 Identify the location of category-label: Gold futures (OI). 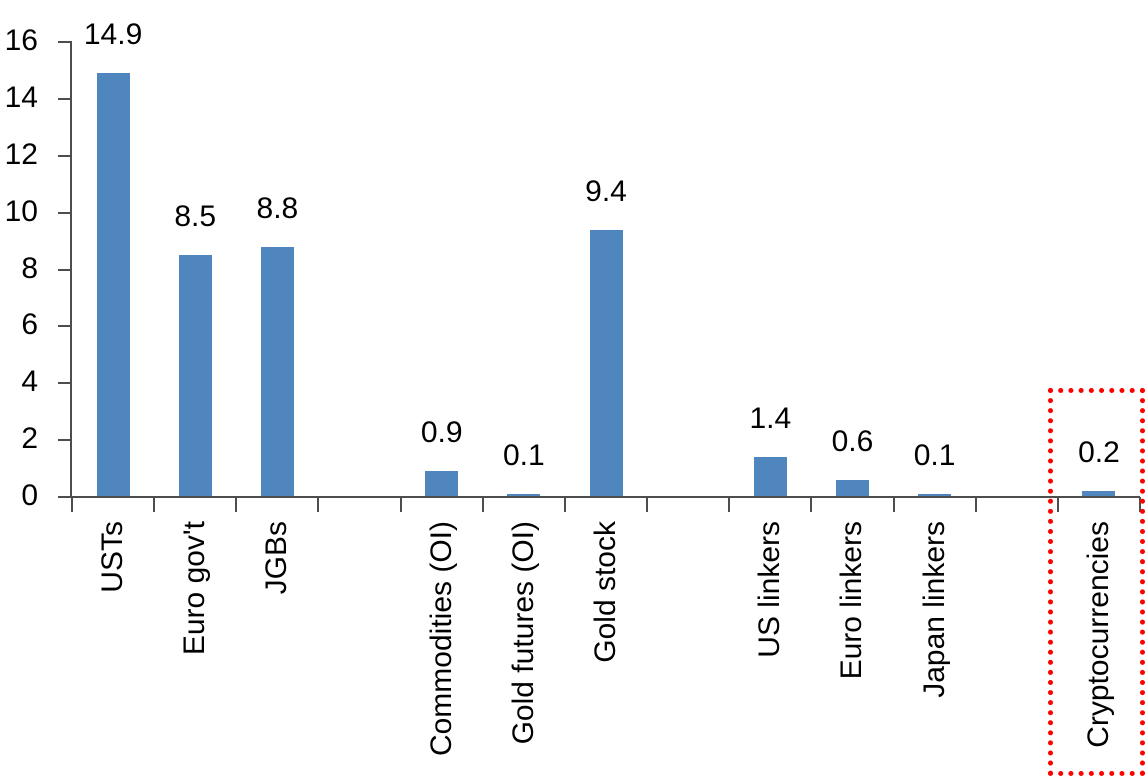
(523, 633).